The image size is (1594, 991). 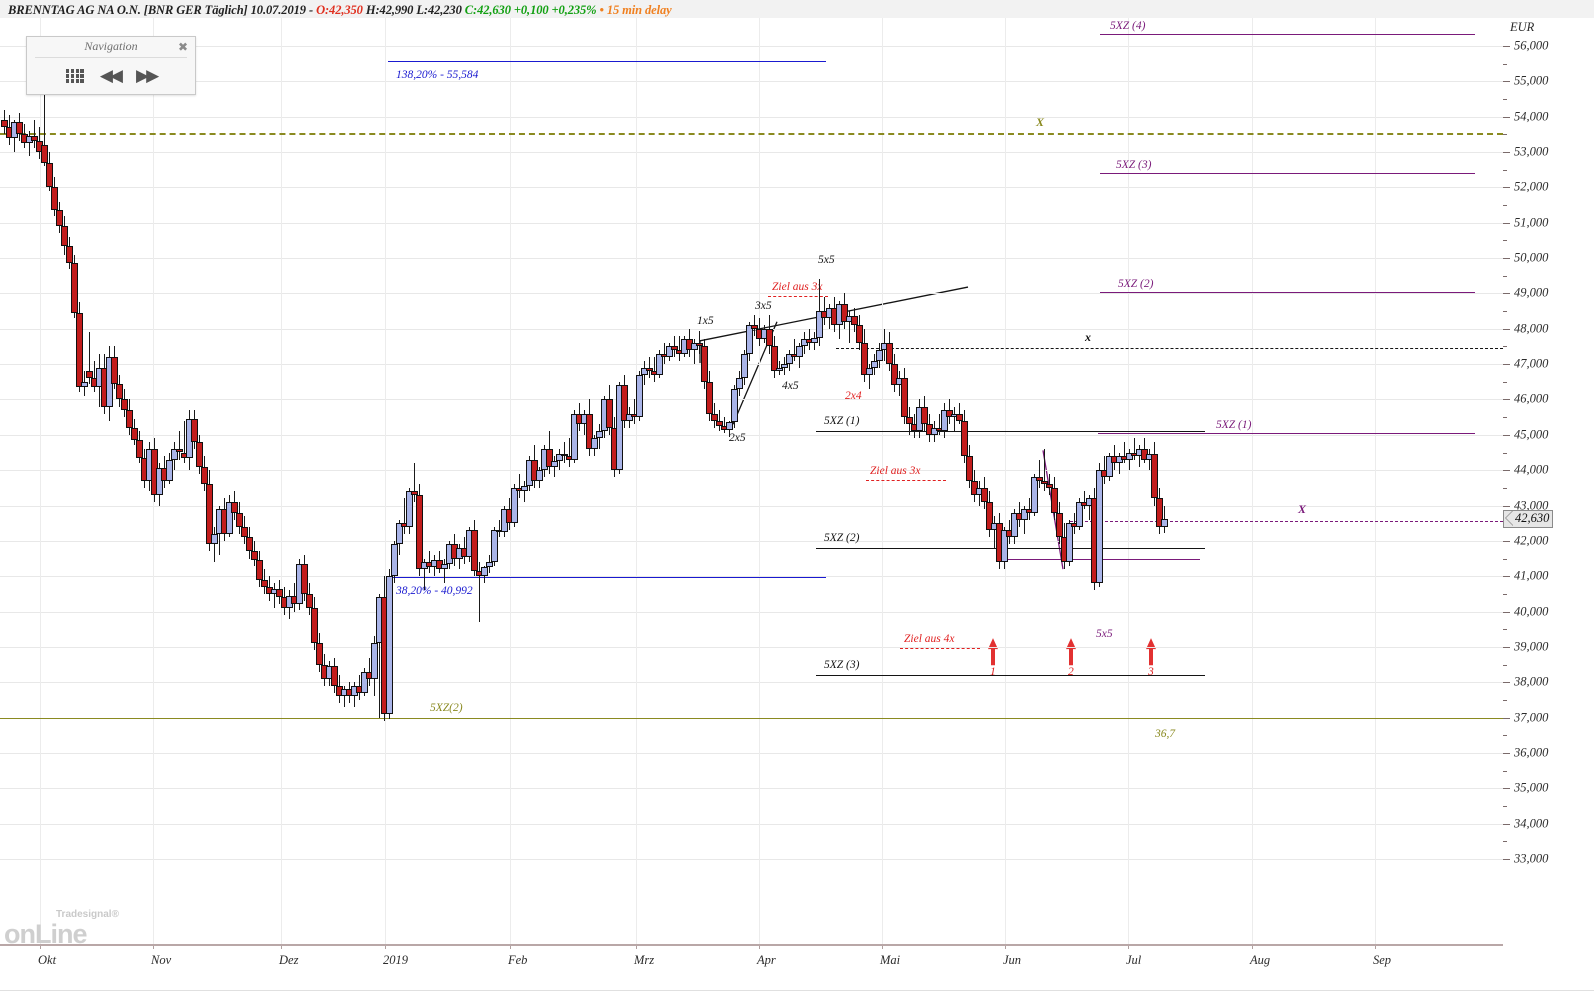 I want to click on x-purple-line, so click(x=1286, y=522).